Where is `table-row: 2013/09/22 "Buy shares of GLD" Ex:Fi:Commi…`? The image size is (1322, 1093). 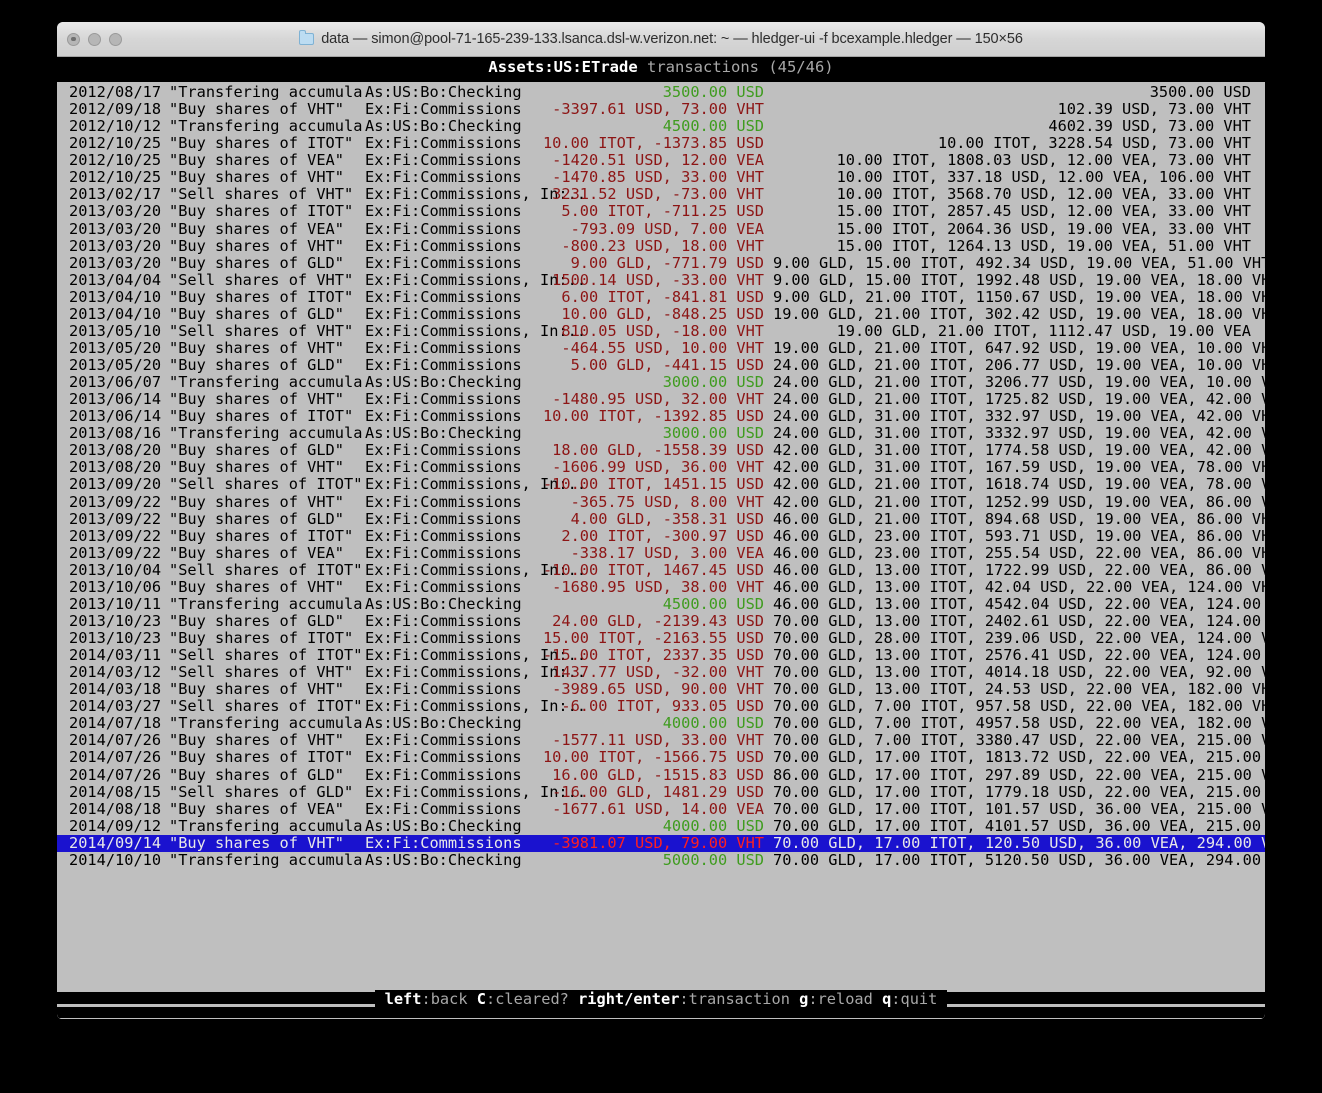
table-row: 2013/09/22 "Buy shares of GLD" Ex:Fi:Commi… is located at coordinates (661, 519).